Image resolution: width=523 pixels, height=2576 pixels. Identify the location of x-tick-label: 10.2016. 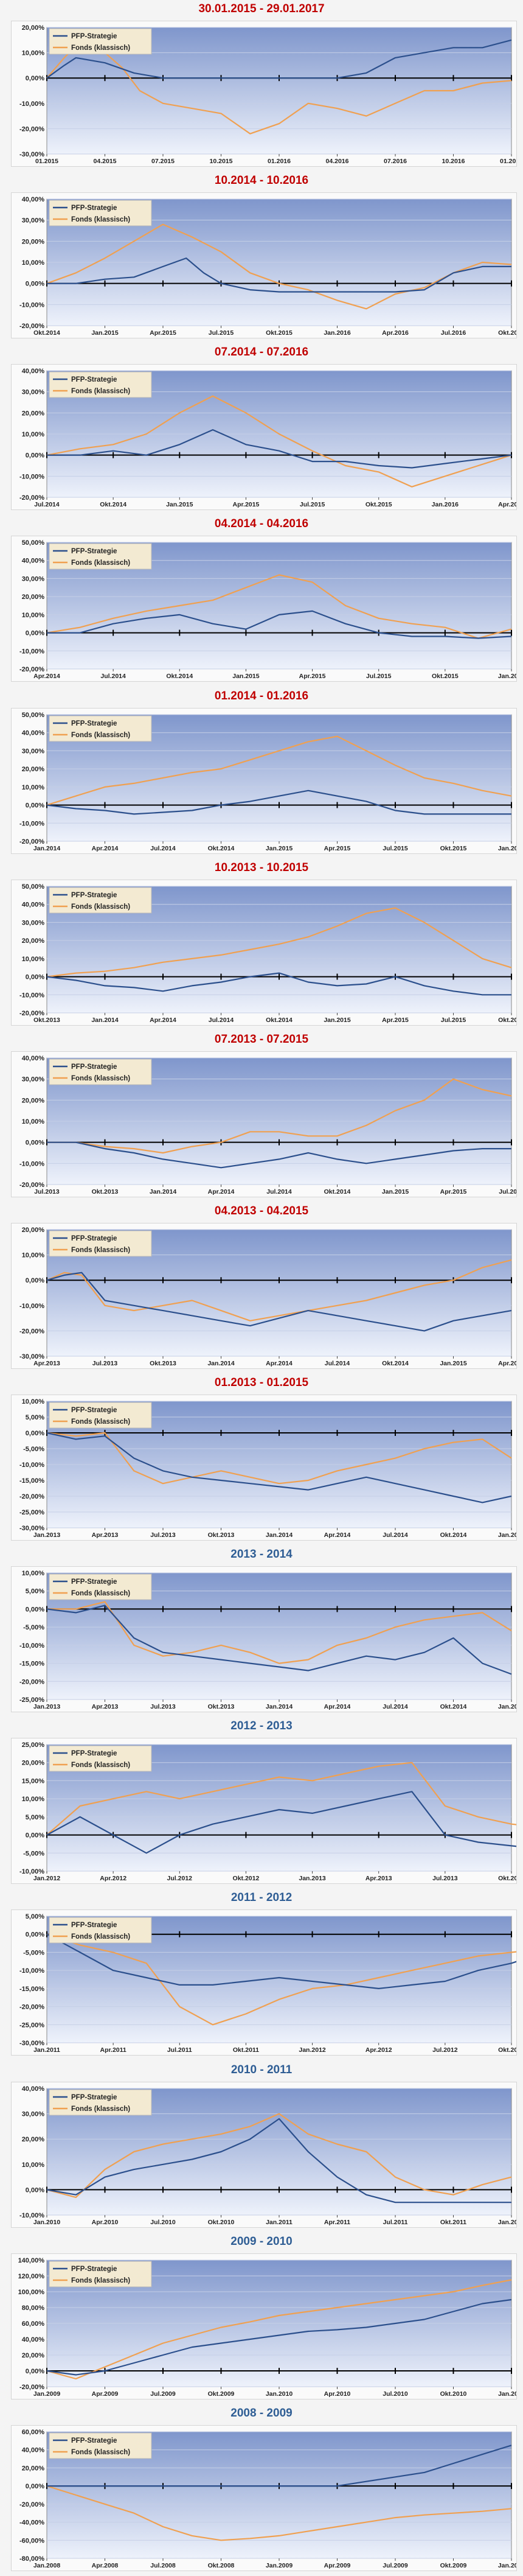
(454, 161).